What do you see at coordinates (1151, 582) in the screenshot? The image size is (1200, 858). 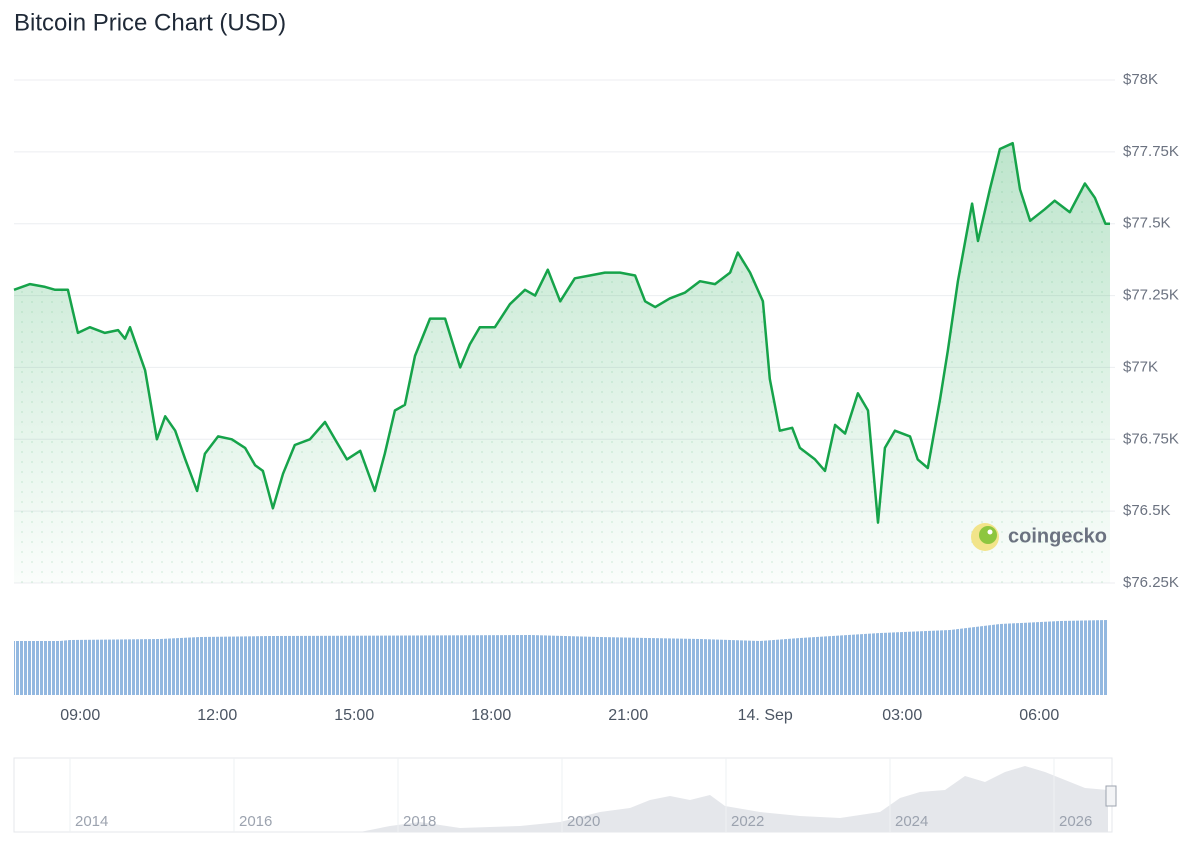 I see `y-tick-label: $76.25K` at bounding box center [1151, 582].